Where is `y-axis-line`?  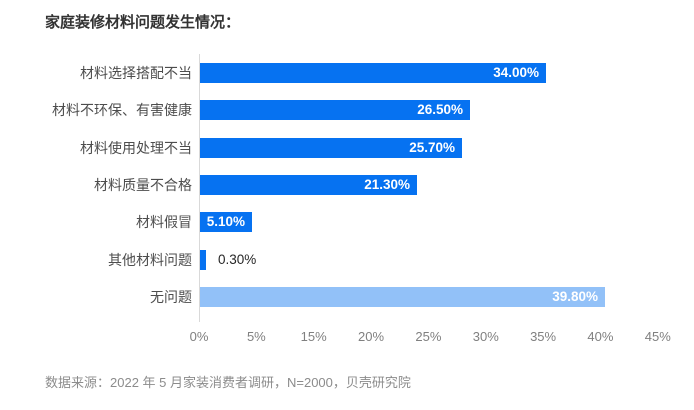
y-axis-line is located at coordinates (199, 188).